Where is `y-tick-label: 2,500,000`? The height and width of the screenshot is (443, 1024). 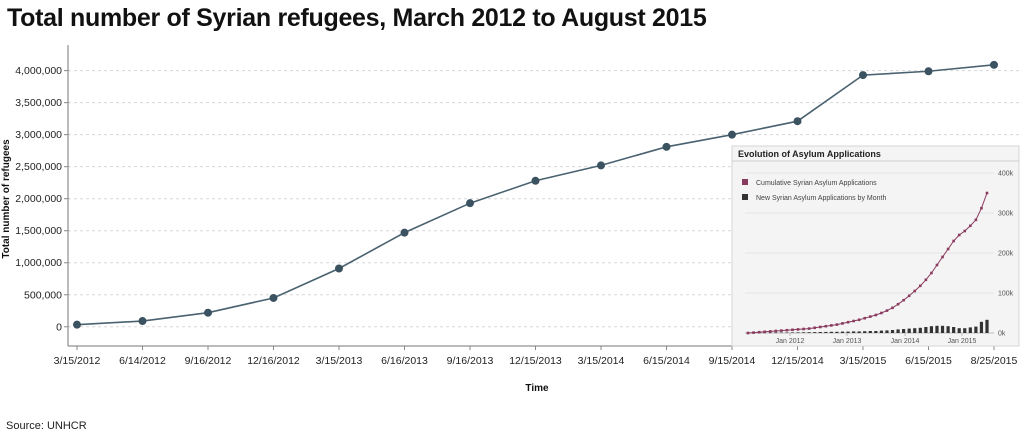 y-tick-label: 2,500,000 is located at coordinates (38, 167).